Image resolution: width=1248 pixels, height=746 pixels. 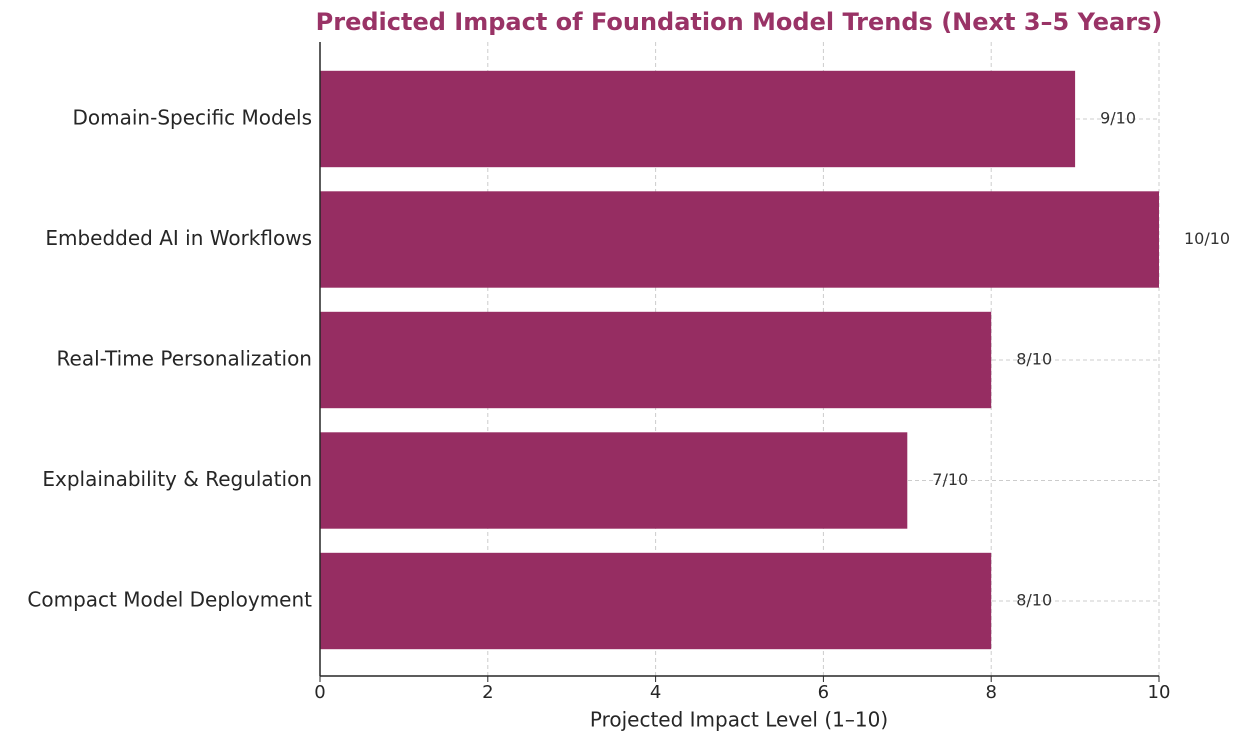 I want to click on y-tick-label: Embedded AI in Workflows, so click(x=178, y=238).